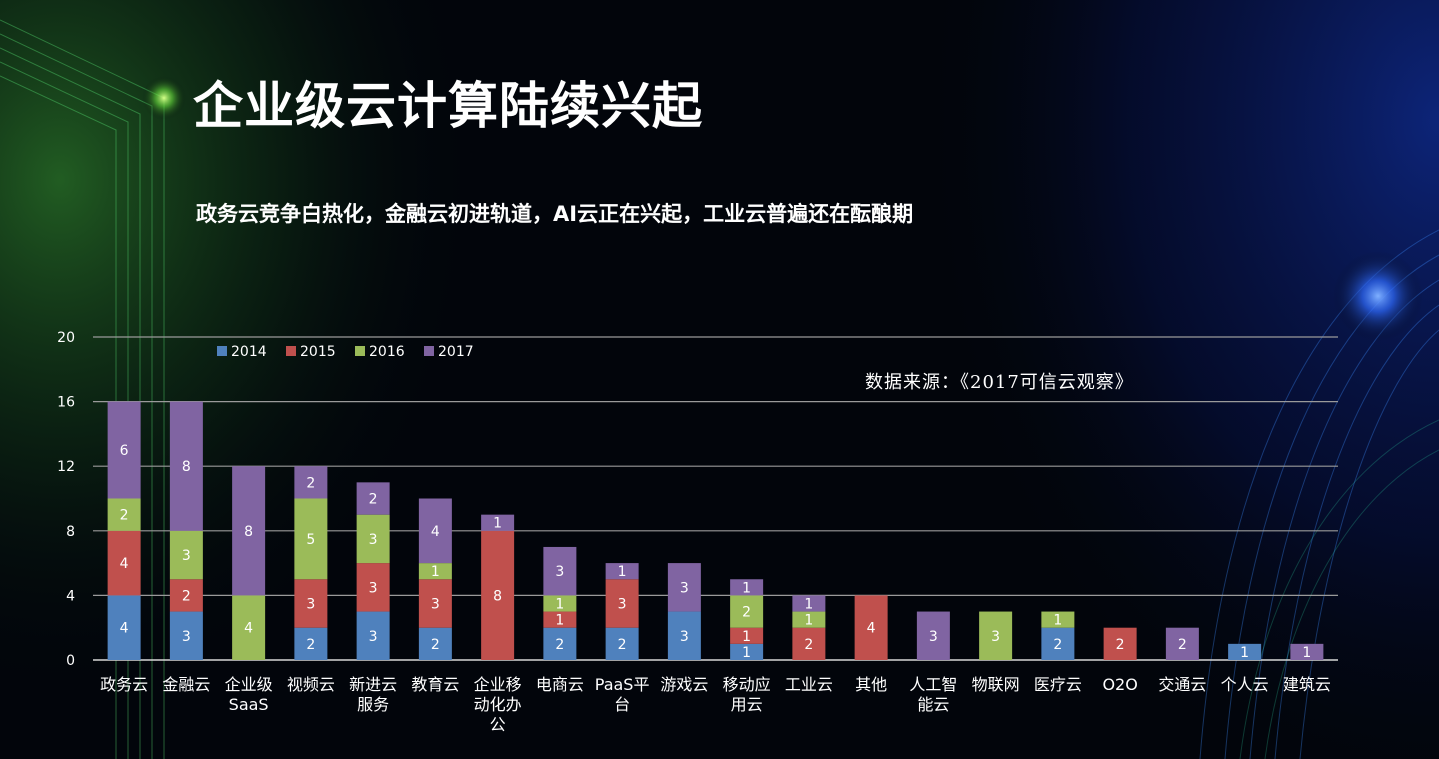 Image resolution: width=1439 pixels, height=759 pixels. I want to click on x-category-label-line: 台, so click(622, 704).